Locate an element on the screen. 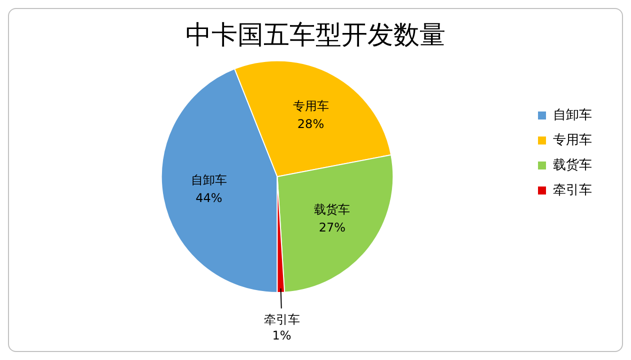  slice-label: 牵引车 is located at coordinates (282, 319).